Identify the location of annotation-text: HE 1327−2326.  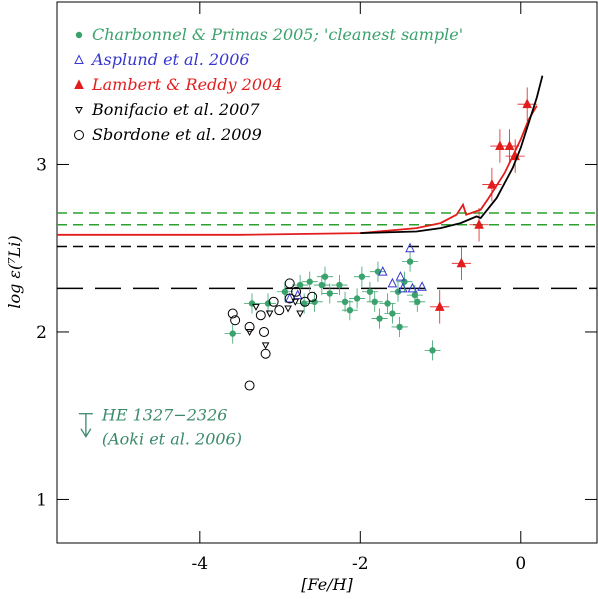
(164, 415).